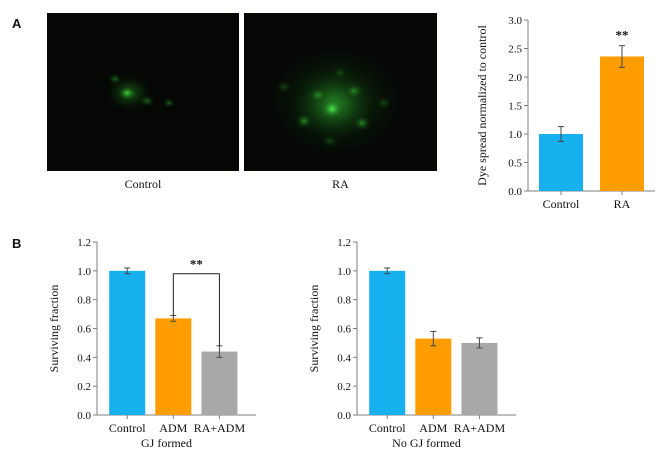 This screenshot has width=667, height=462. I want to click on micrograph-label-ra: RA, so click(340, 184).